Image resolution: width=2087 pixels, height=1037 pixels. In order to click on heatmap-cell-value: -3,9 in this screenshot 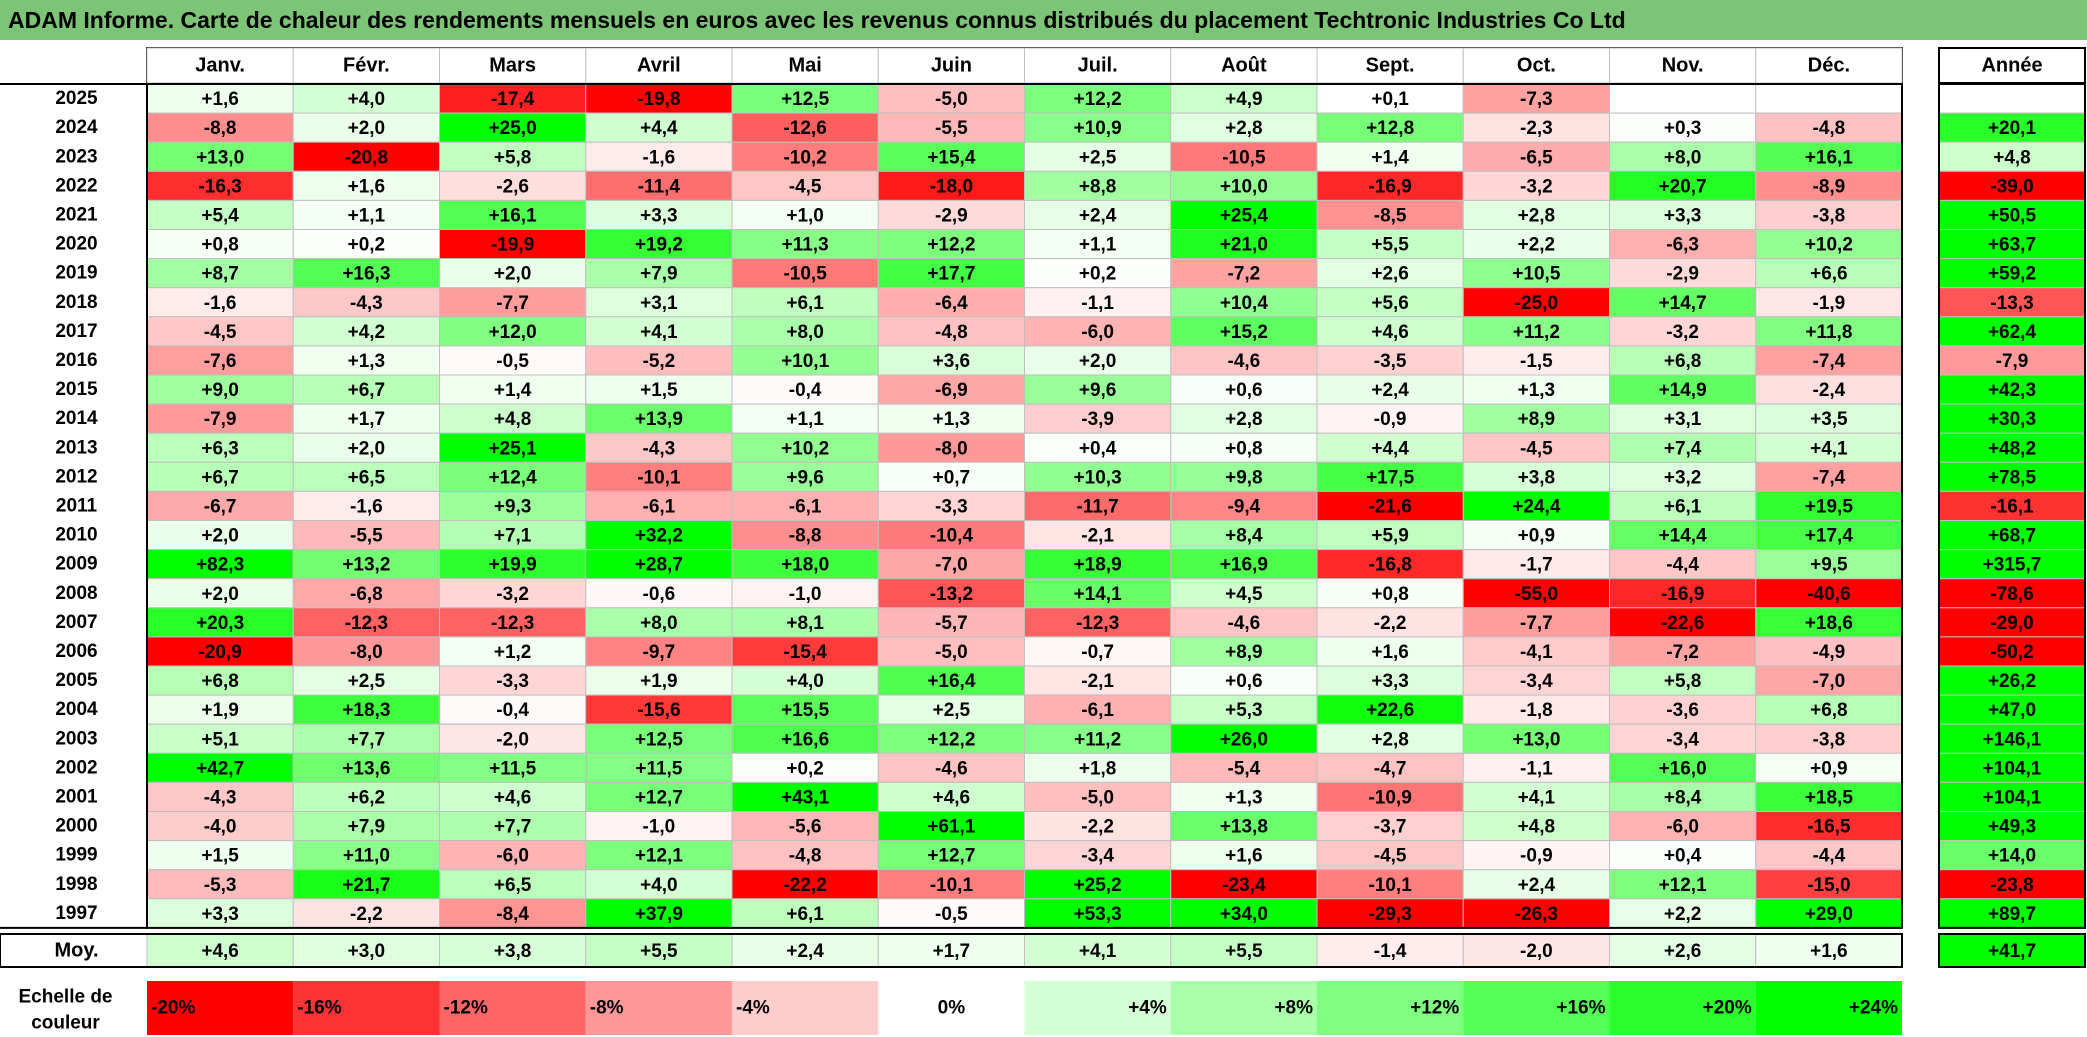, I will do `click(1097, 419)`.